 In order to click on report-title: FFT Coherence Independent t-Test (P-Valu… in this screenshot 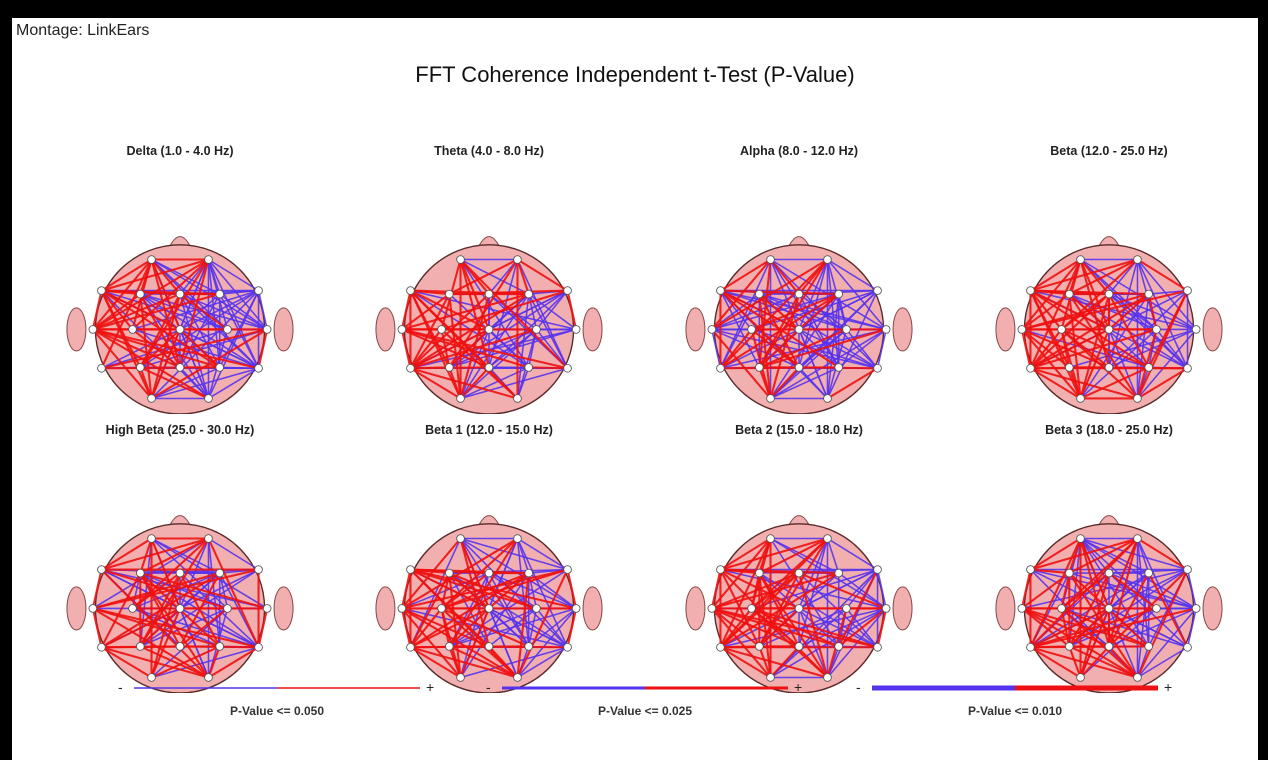, I will do `click(635, 74)`.